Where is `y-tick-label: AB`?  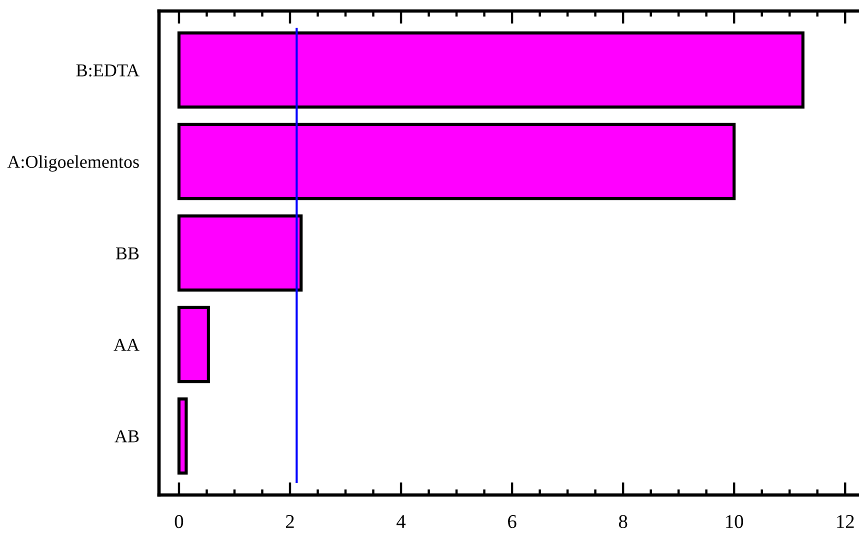
y-tick-label: AB is located at coordinates (126, 436).